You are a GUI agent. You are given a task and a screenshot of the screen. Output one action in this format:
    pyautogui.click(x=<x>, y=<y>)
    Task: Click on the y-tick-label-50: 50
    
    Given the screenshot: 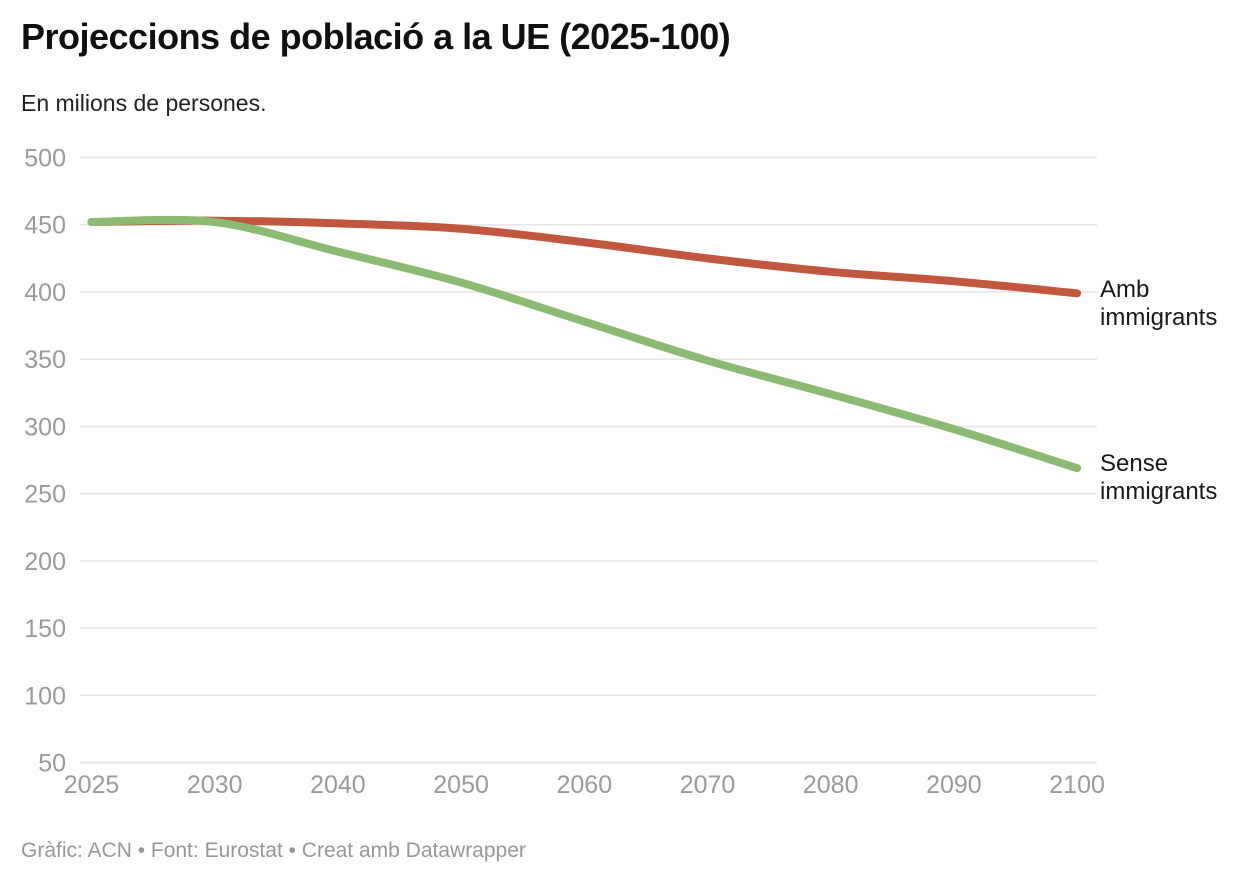 What is the action you would take?
    pyautogui.click(x=52, y=764)
    